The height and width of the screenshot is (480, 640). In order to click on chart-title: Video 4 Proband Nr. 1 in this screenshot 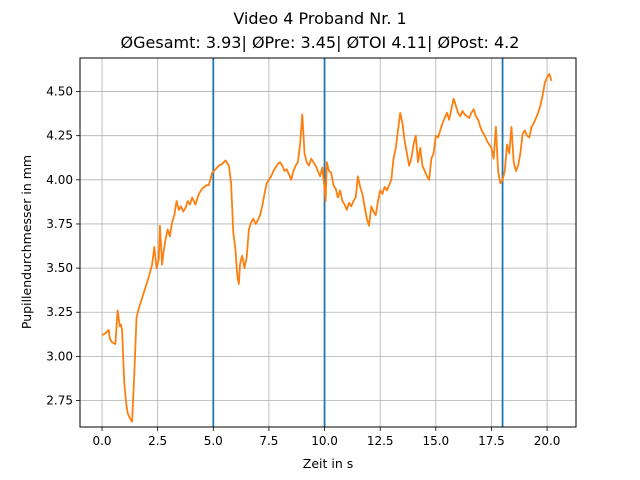, I will do `click(319, 18)`.